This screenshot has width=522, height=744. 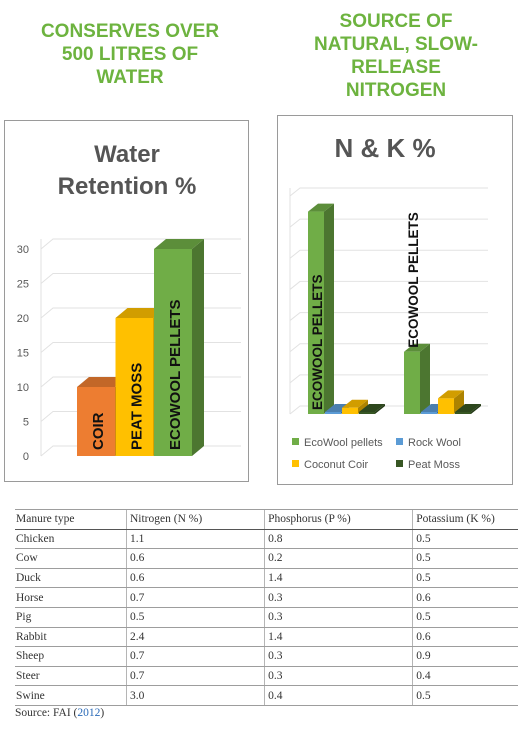 What do you see at coordinates (102, 713) in the screenshot?
I see `source-suffix: )` at bounding box center [102, 713].